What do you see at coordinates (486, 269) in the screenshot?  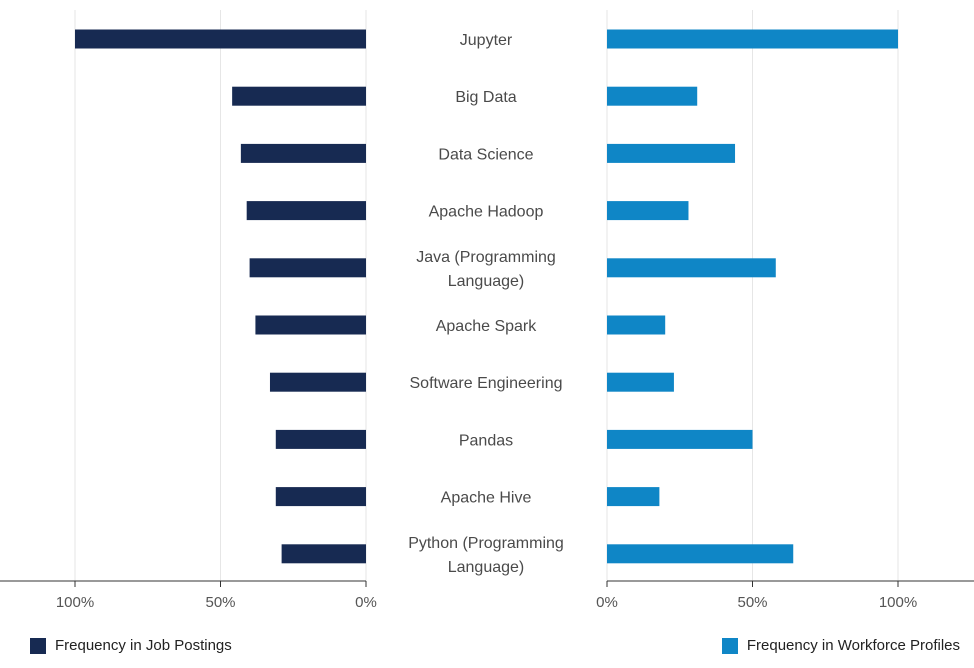 I see `category-label: Java (Programming Language)` at bounding box center [486, 269].